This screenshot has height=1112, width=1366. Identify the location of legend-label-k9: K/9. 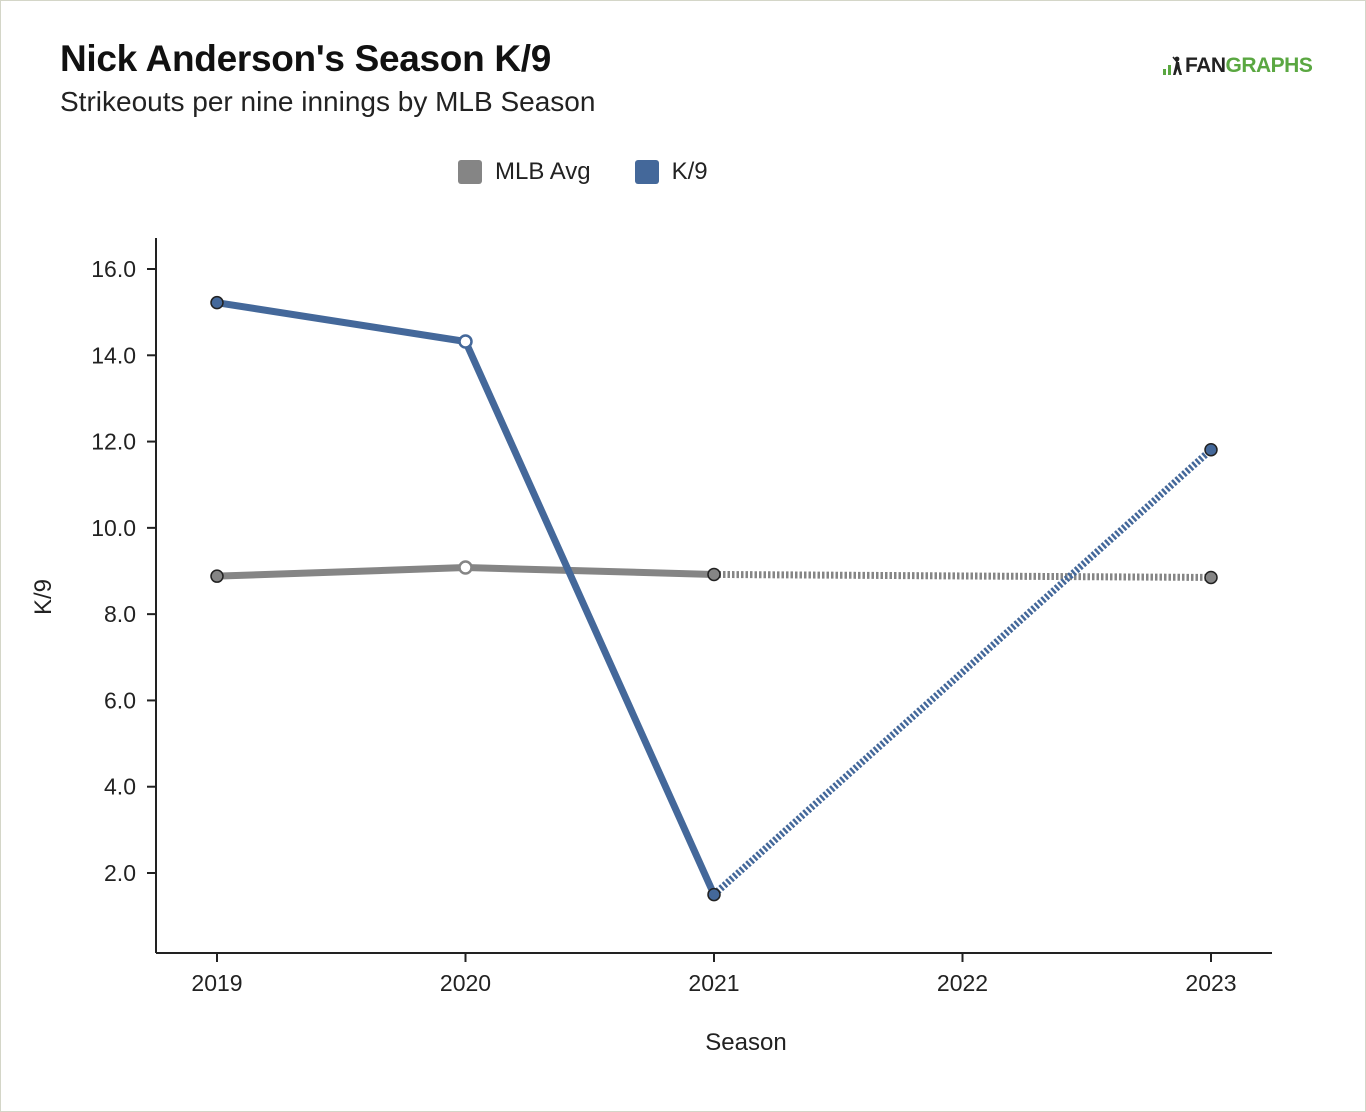
(689, 171).